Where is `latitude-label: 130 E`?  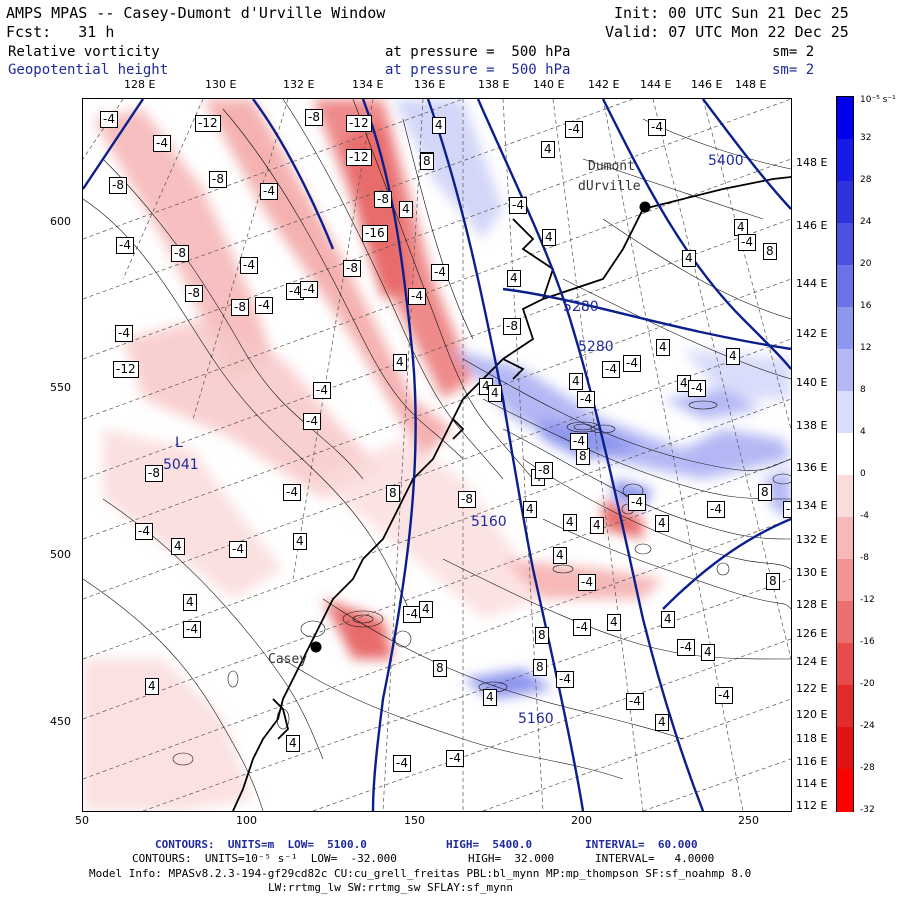 latitude-label: 130 E is located at coordinates (812, 572).